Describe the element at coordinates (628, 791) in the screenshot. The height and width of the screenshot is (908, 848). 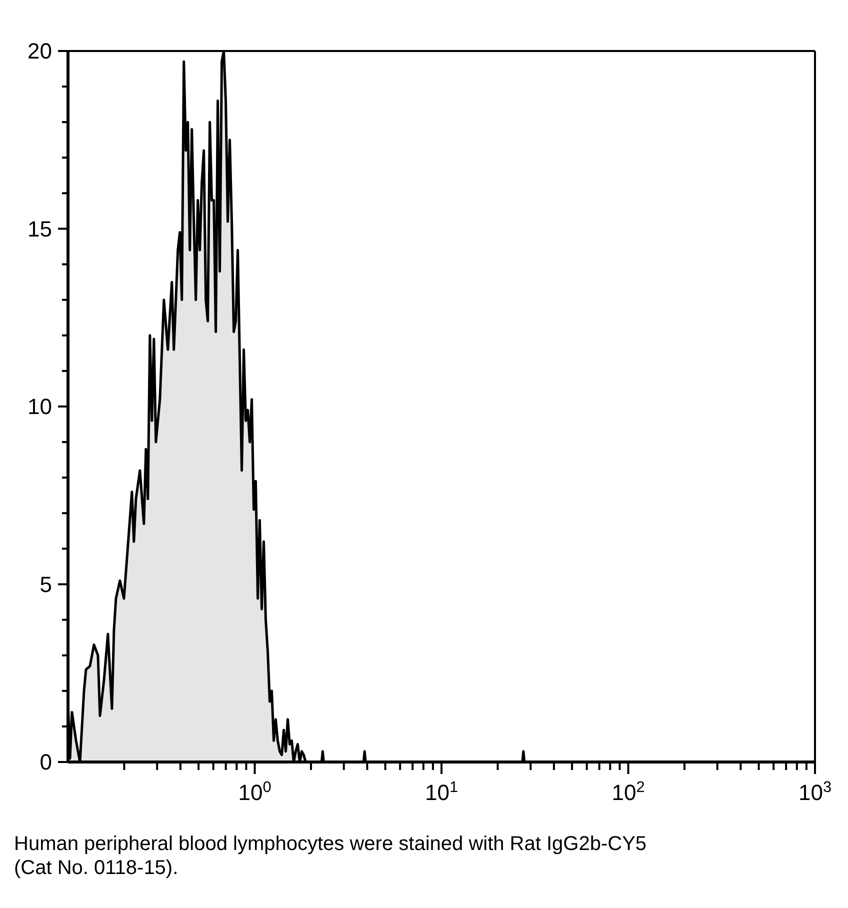
I see `x-tick-label: 10$^{2}$` at that location.